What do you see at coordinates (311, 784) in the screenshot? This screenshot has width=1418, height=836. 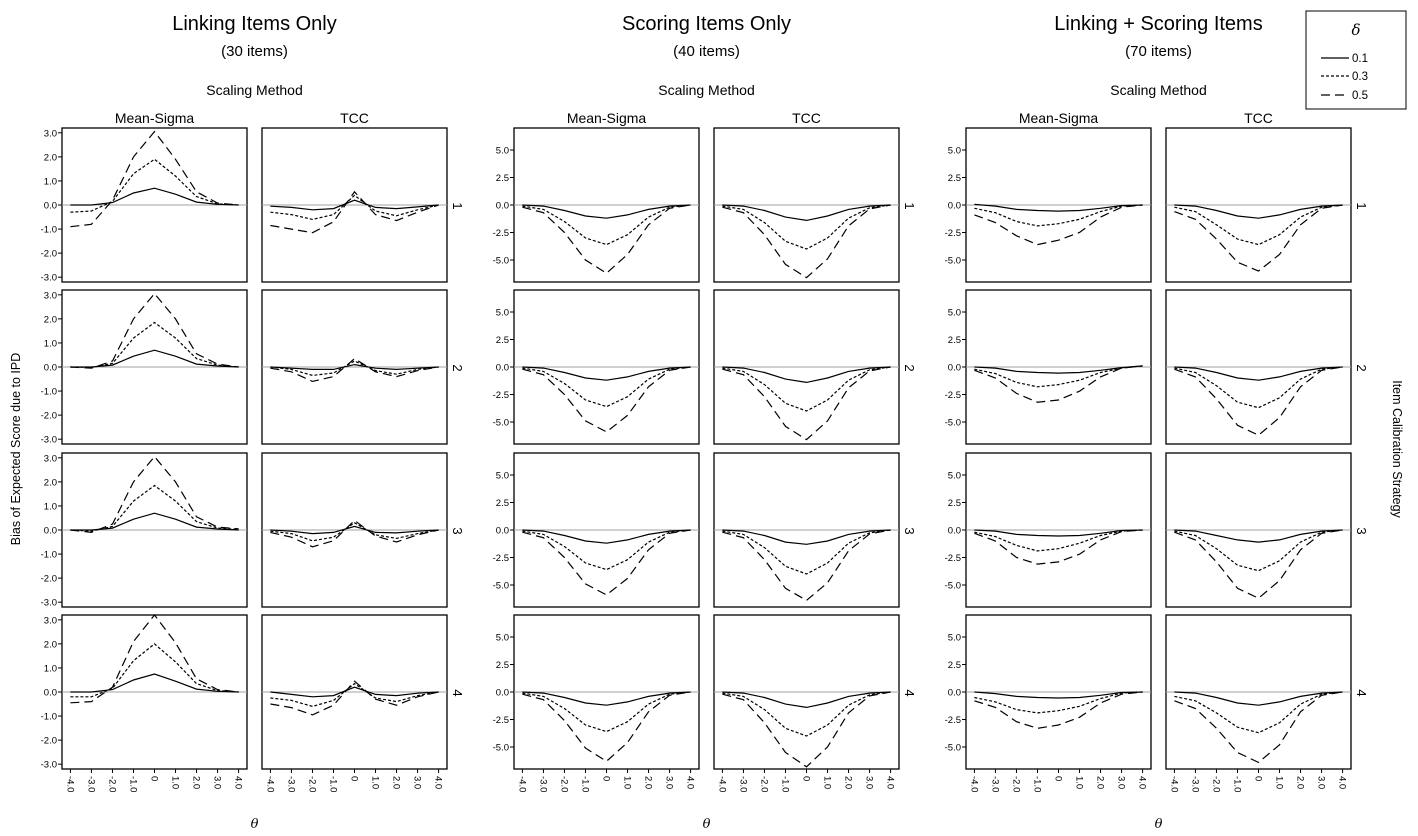 I see `x-tick-label: -2.0` at bounding box center [311, 784].